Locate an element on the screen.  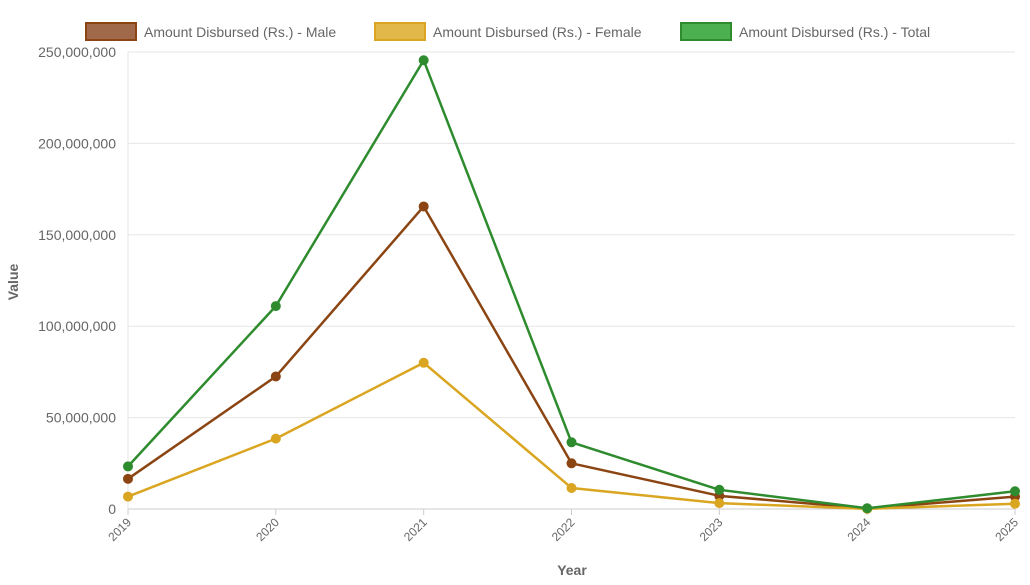
y-tick-label: 50,000,000 is located at coordinates (81, 418).